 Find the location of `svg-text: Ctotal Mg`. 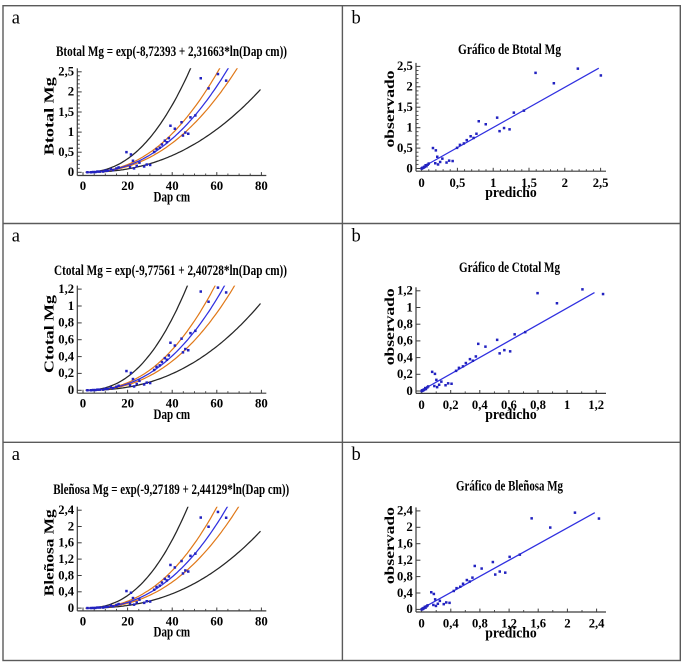

svg-text: Ctotal Mg is located at coordinates (49, 334).